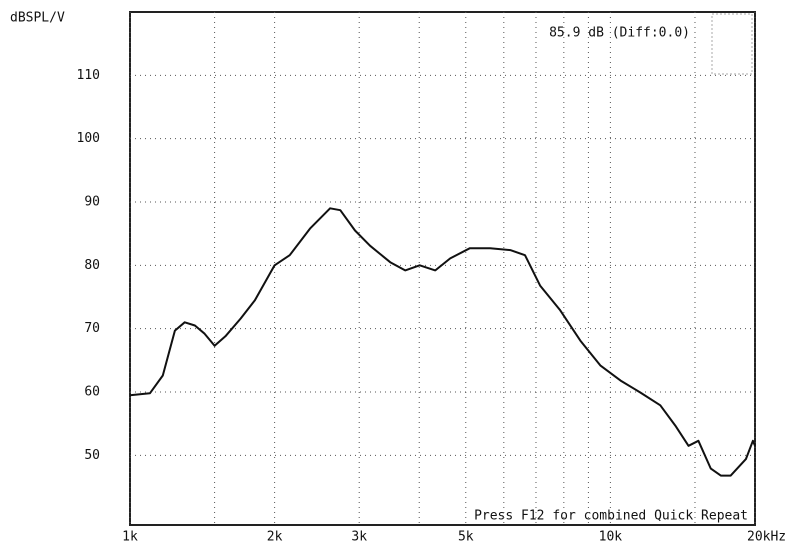 This screenshot has height=545, width=807. What do you see at coordinates (92, 328) in the screenshot?
I see `y-tick-label: 70` at bounding box center [92, 328].